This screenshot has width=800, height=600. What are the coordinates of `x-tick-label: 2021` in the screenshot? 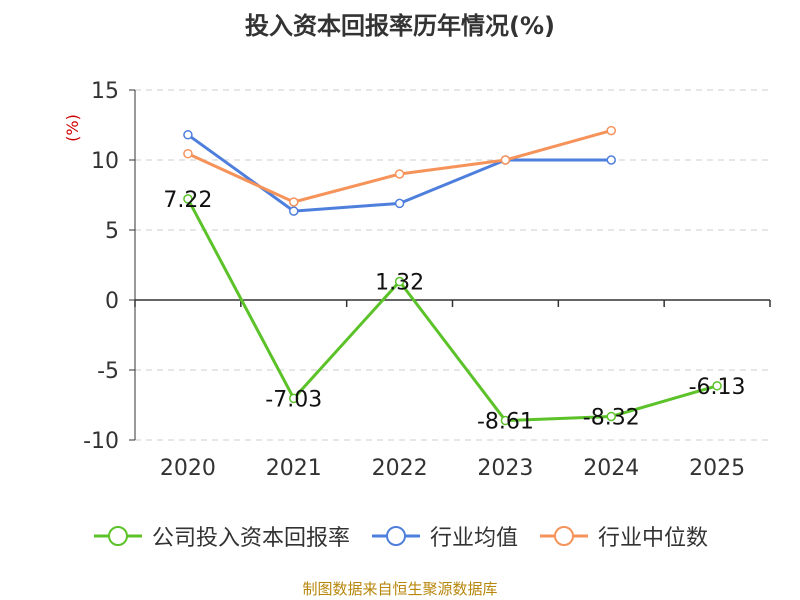 It's located at (294, 468).